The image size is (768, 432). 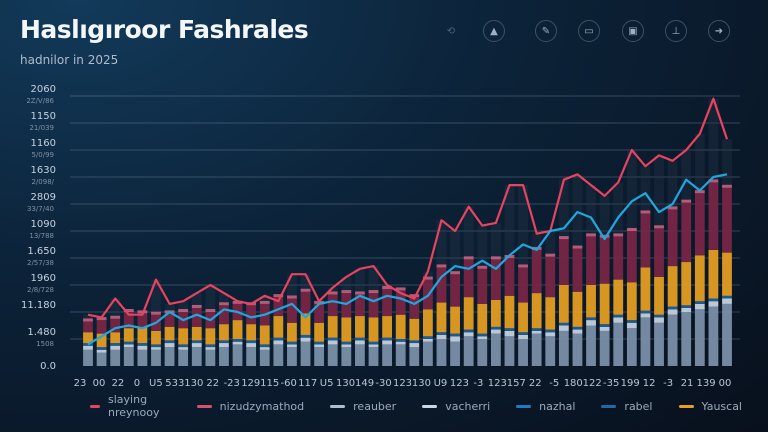 I want to click on y-tick-sublabel: 2/57/38, so click(x=40, y=263).